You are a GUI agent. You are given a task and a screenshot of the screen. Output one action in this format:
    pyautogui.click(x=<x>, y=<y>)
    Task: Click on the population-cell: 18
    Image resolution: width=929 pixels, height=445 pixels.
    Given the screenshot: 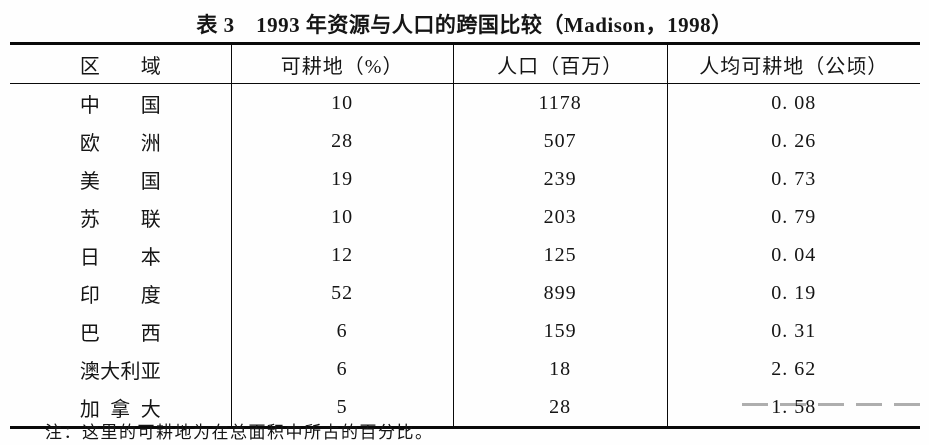 What is the action you would take?
    pyautogui.click(x=559, y=369)
    